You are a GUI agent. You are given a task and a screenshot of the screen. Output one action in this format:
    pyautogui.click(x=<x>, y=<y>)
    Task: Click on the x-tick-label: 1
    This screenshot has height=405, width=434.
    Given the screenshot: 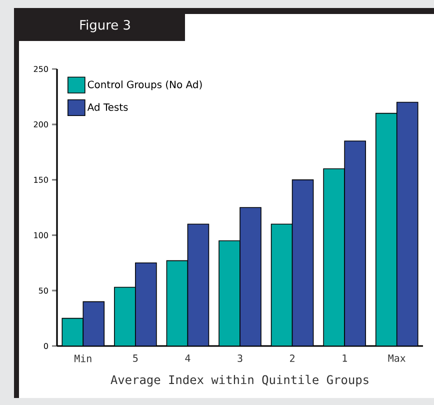 What is the action you would take?
    pyautogui.click(x=344, y=358)
    